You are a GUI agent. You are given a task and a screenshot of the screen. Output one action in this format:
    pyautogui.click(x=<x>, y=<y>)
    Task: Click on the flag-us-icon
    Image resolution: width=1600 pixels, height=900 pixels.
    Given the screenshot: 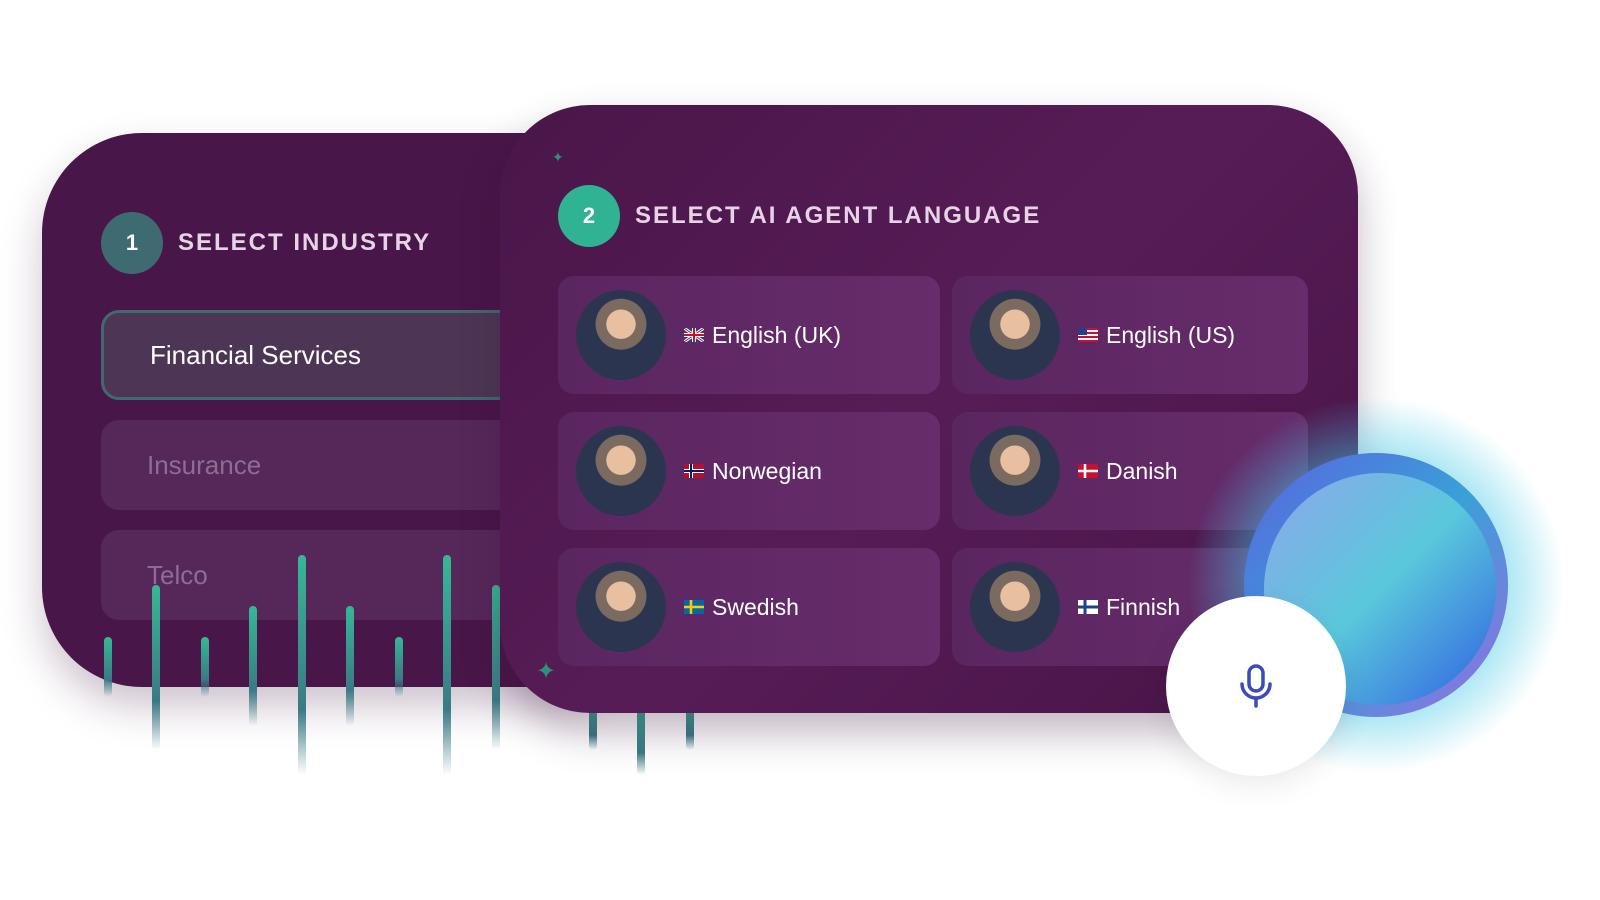 What is the action you would take?
    pyautogui.click(x=1088, y=335)
    